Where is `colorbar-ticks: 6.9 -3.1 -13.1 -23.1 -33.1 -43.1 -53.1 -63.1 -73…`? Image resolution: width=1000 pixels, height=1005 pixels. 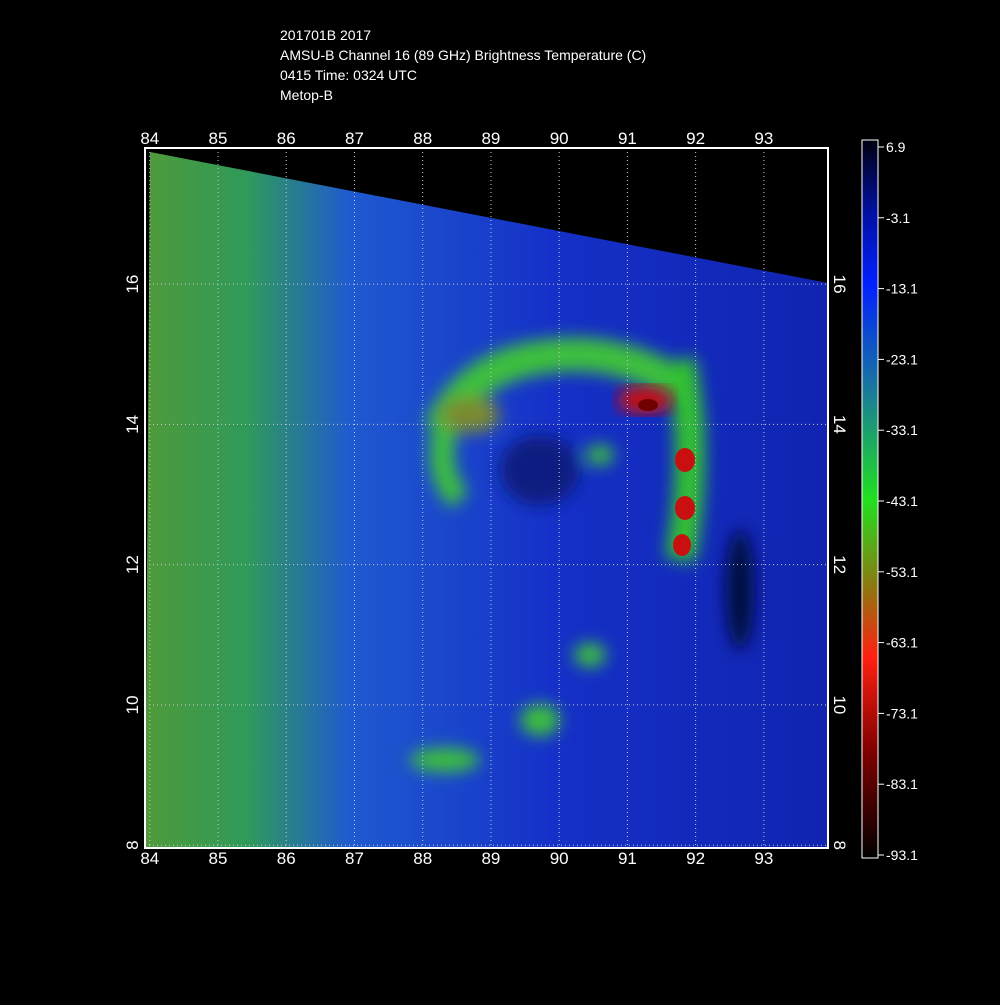 colorbar-ticks: 6.9 -3.1 -13.1 -23.1 -33.1 -43.1 -53.1 -63.1 -73… is located at coordinates (898, 501).